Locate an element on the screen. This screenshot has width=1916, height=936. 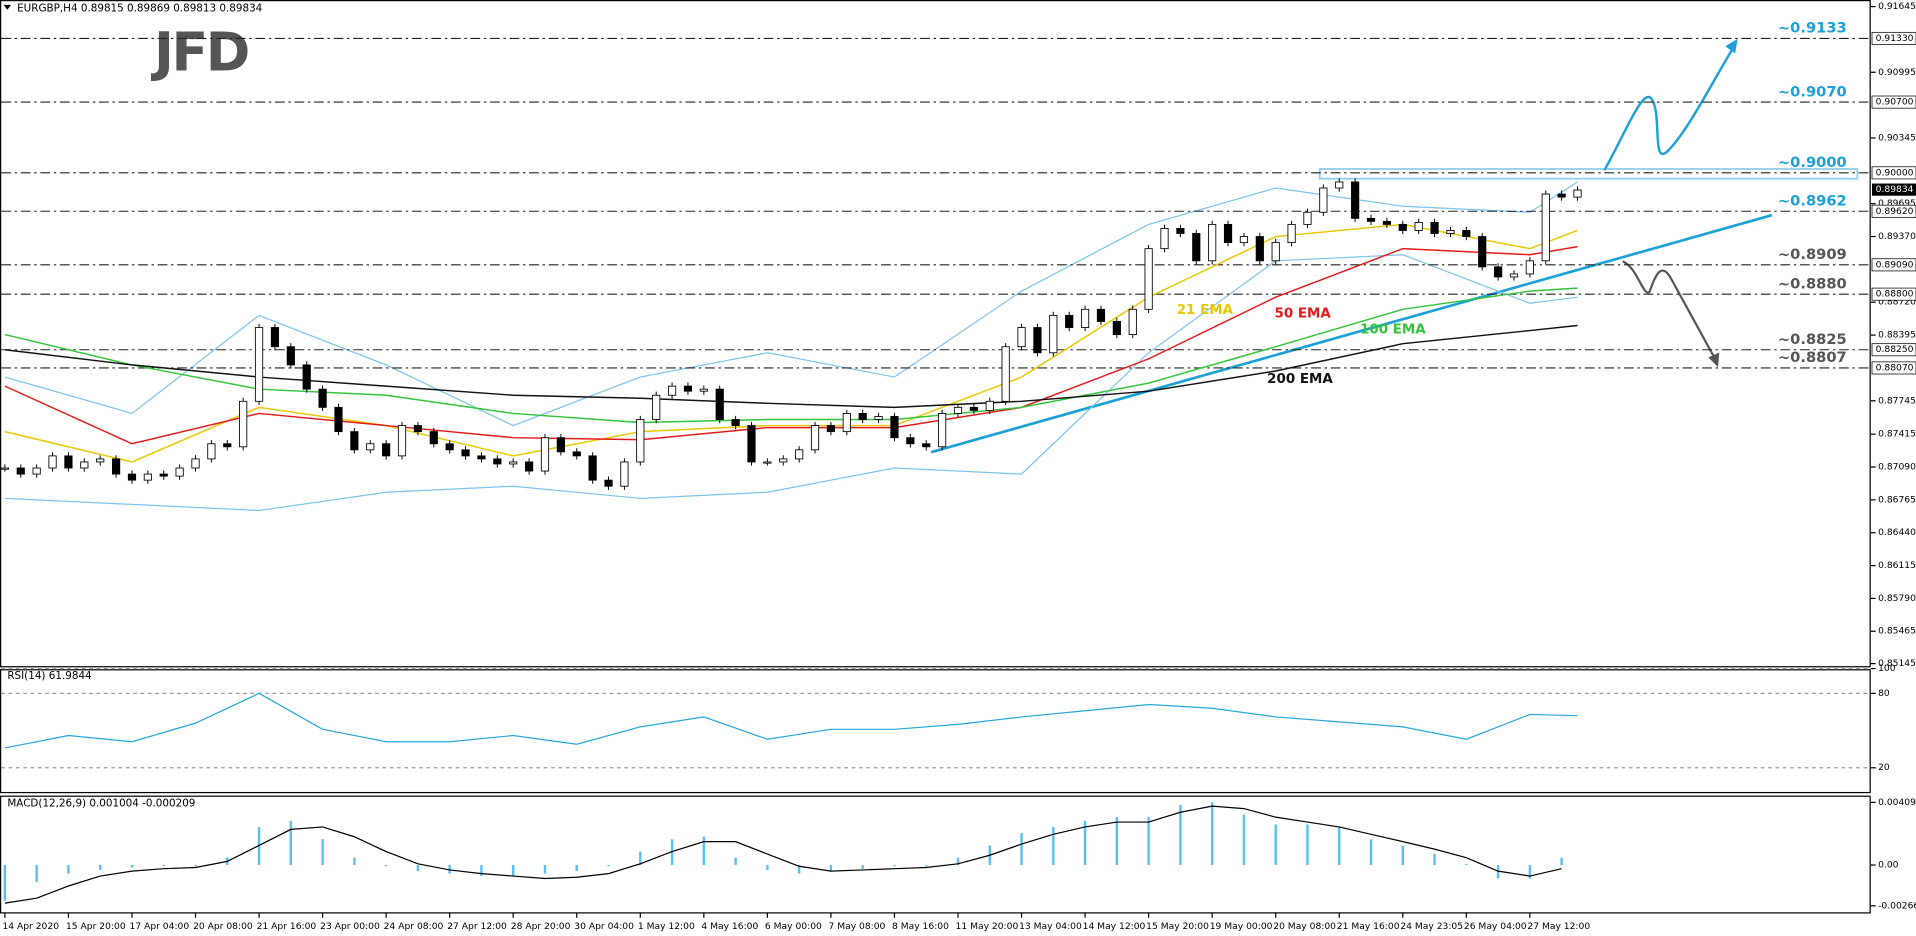
x-tick-label: 26 May 04:00 is located at coordinates (1495, 927).